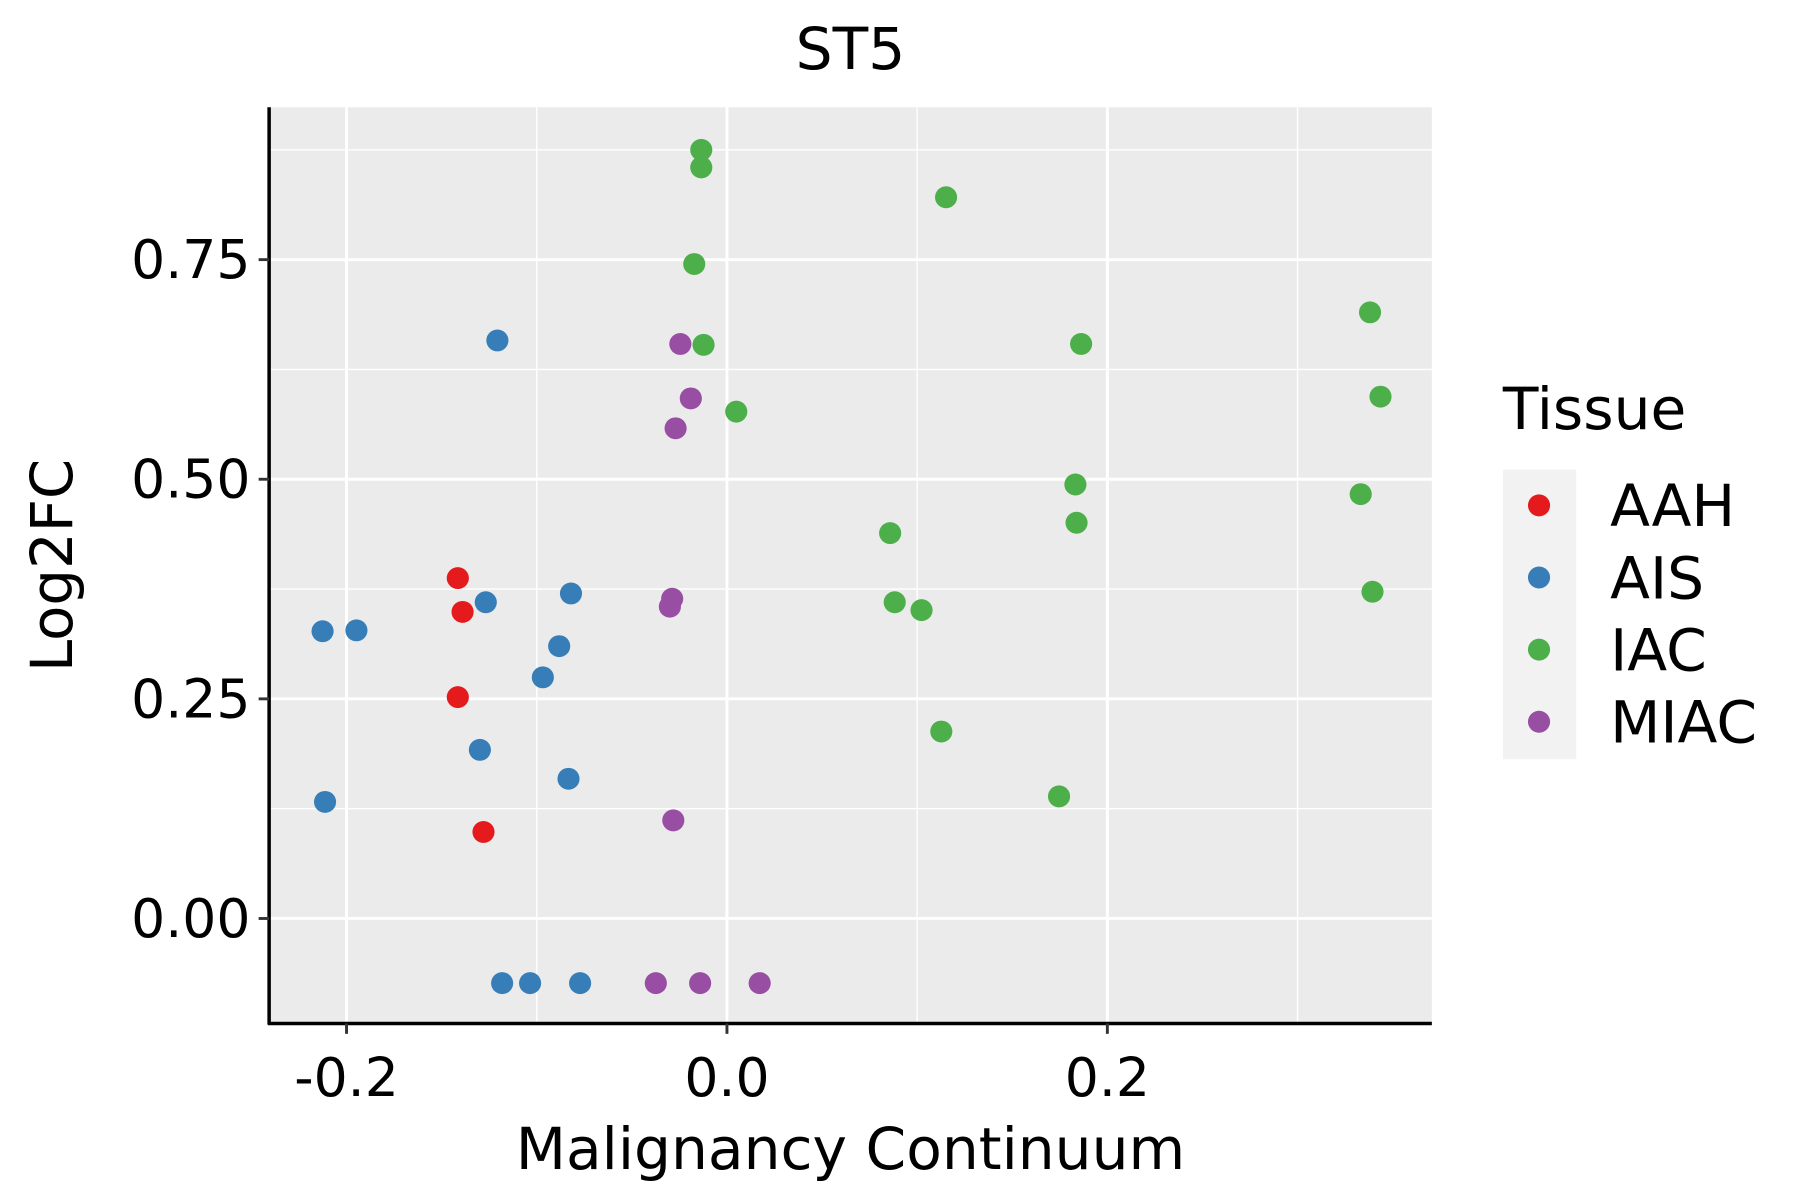 The width and height of the screenshot is (1800, 1200). What do you see at coordinates (190, 699) in the screenshot?
I see `y-tick-label: 0.25` at bounding box center [190, 699].